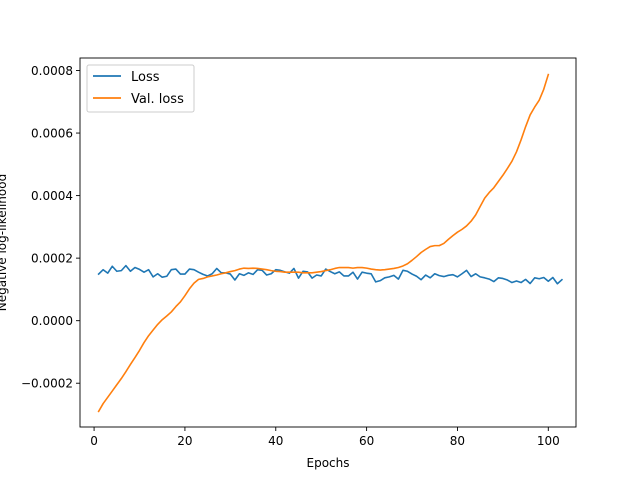  I want to click on y-tick-label: 0.0004, so click(52, 196).